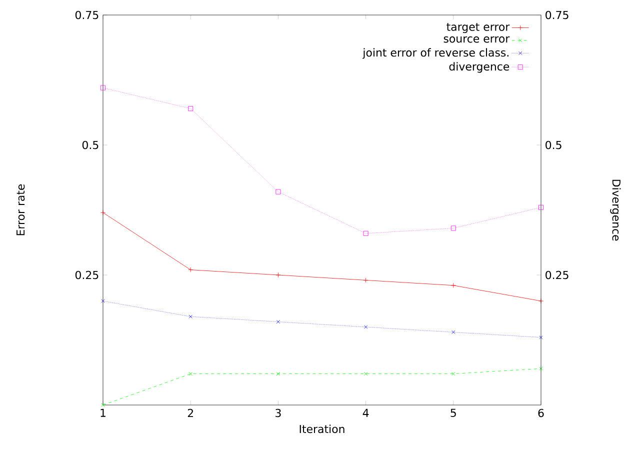 This screenshot has width=637, height=460. I want to click on y-tick-label: 0.75, so click(86, 15).